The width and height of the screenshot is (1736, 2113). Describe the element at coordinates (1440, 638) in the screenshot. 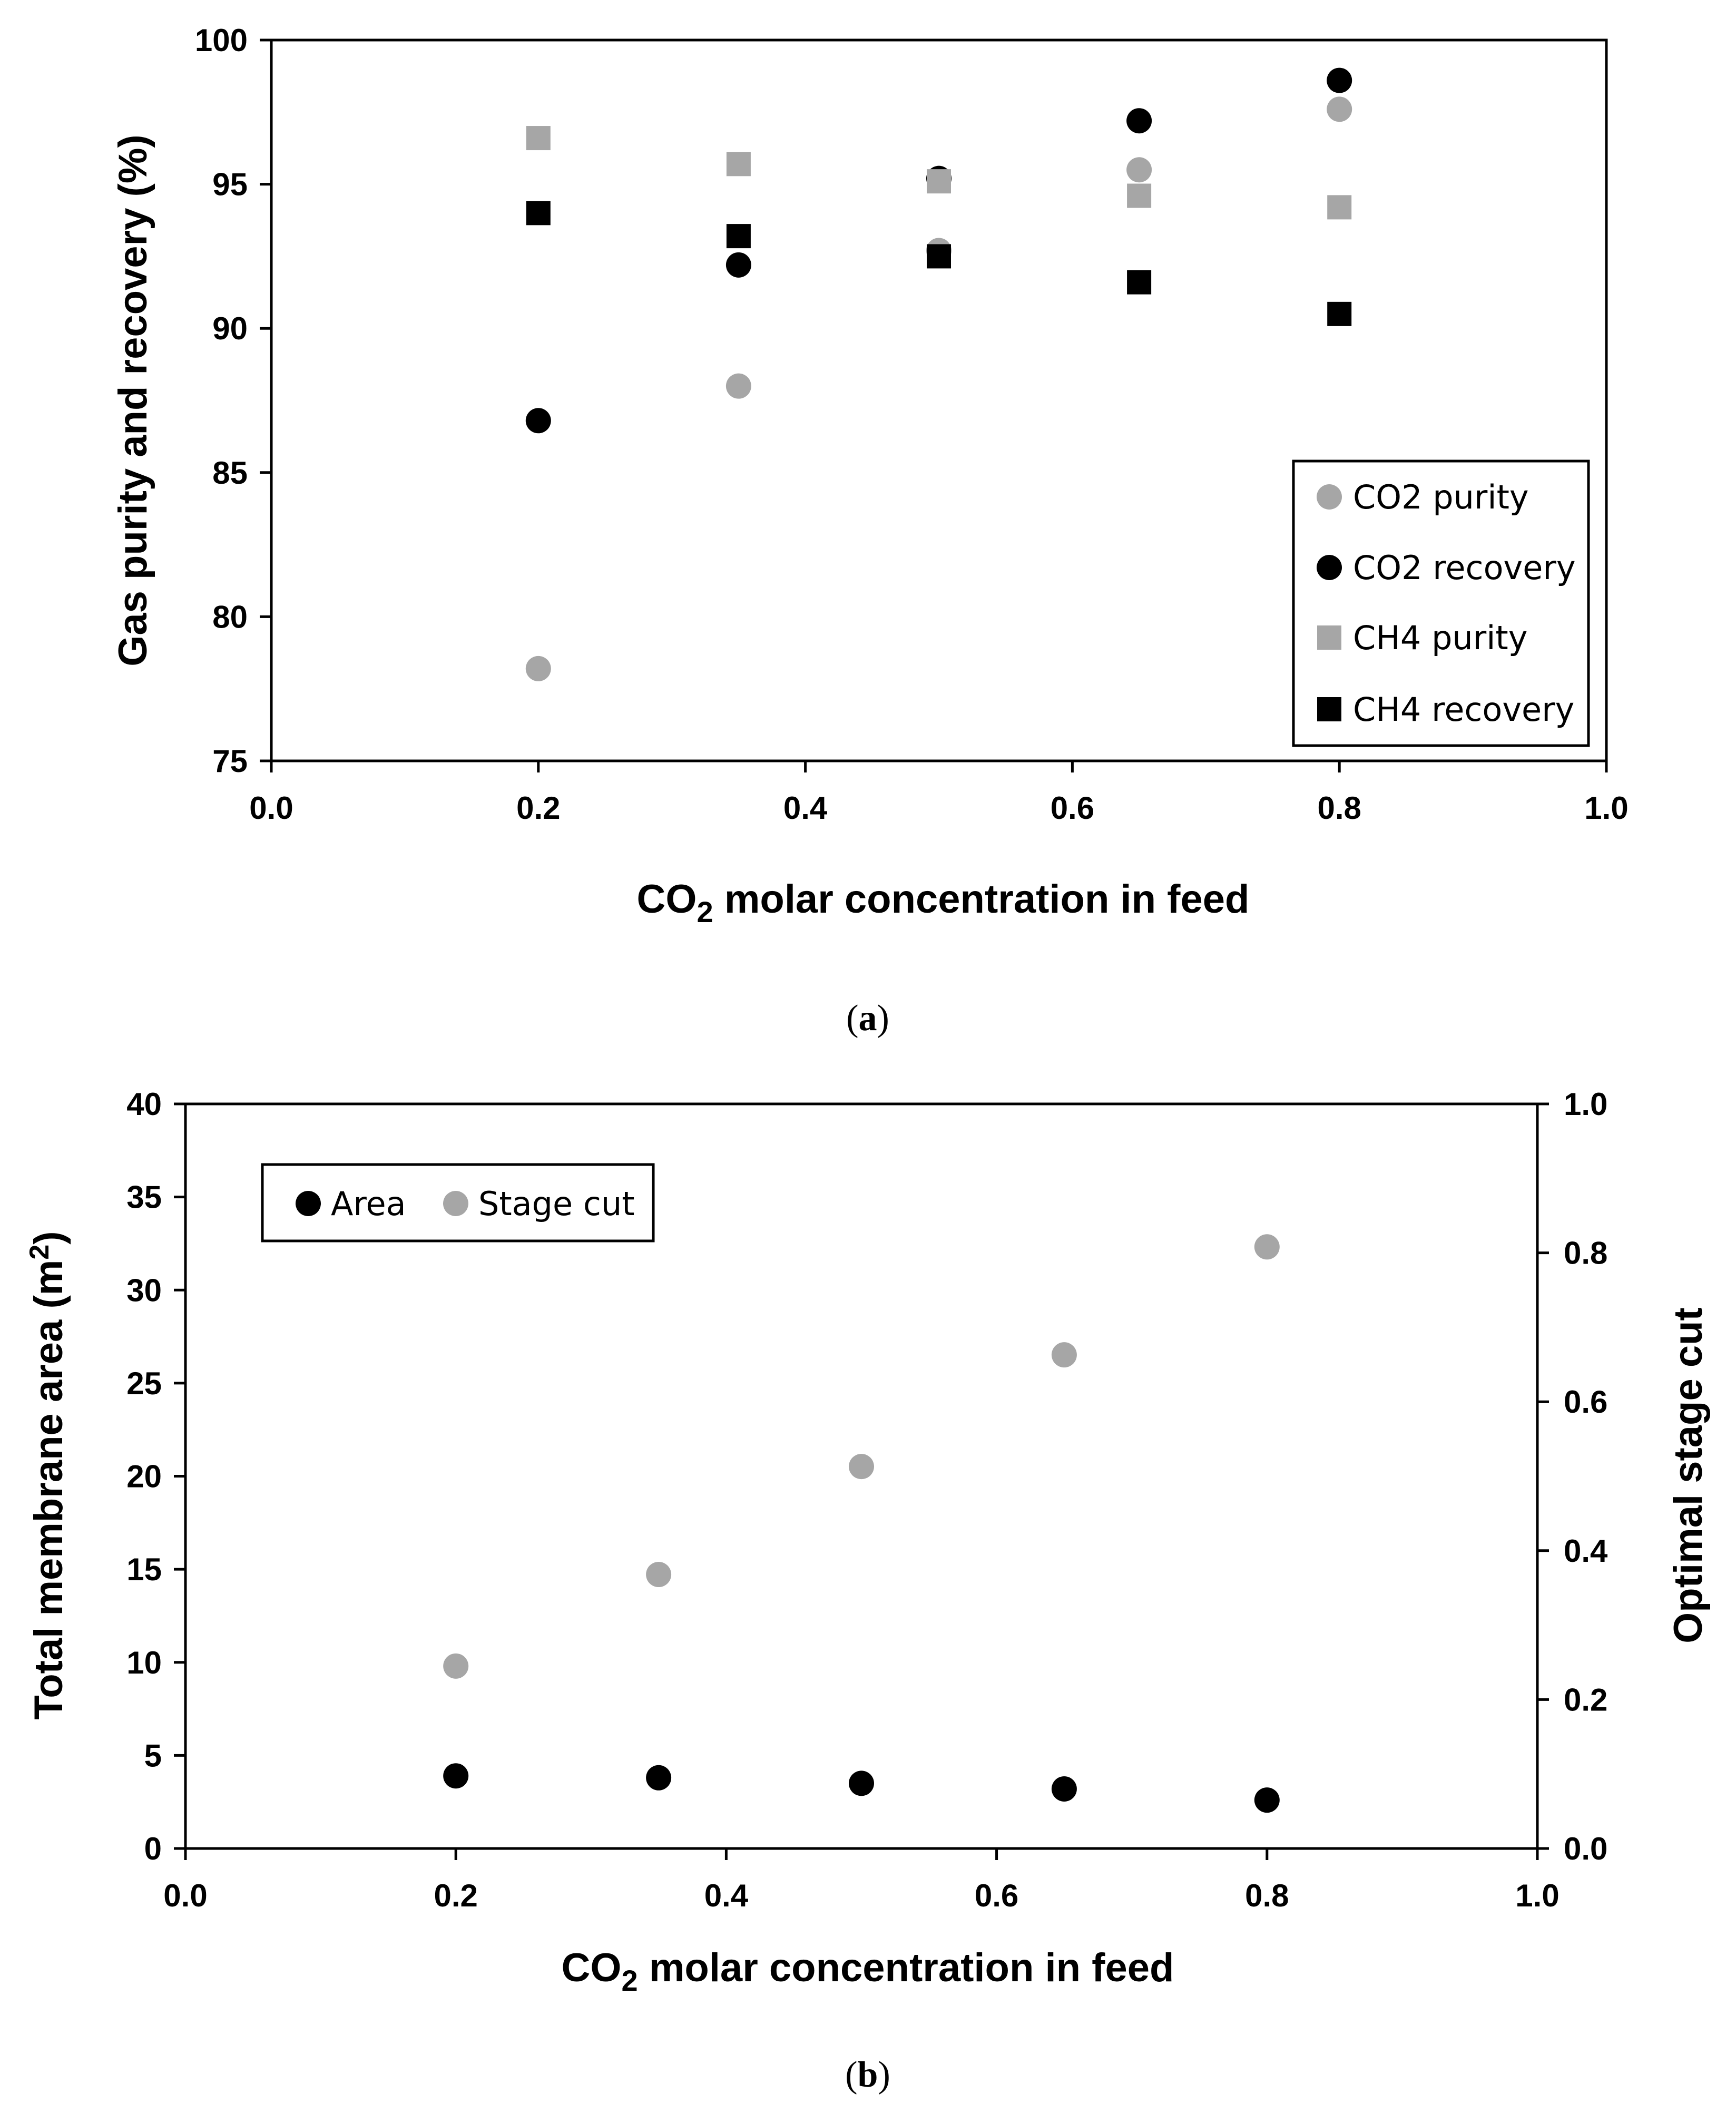

I see `legend-ch4-purity-label: CH4 purity` at that location.